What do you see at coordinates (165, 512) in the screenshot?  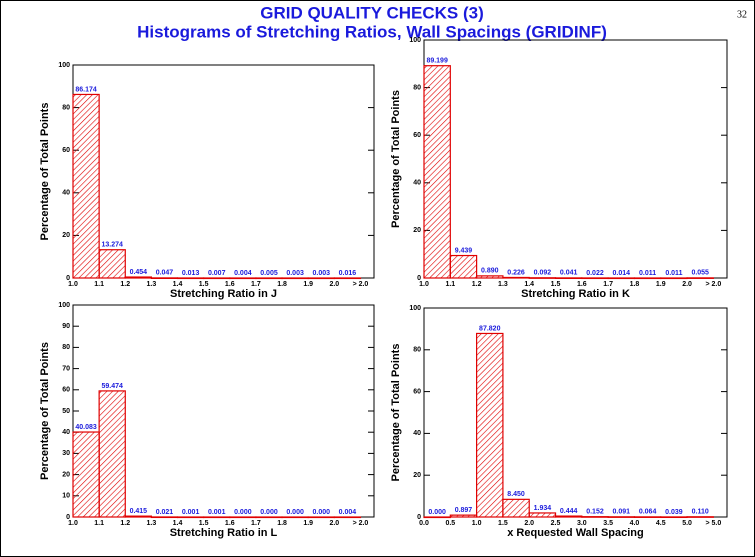 I see `value-label: 0.021` at bounding box center [165, 512].